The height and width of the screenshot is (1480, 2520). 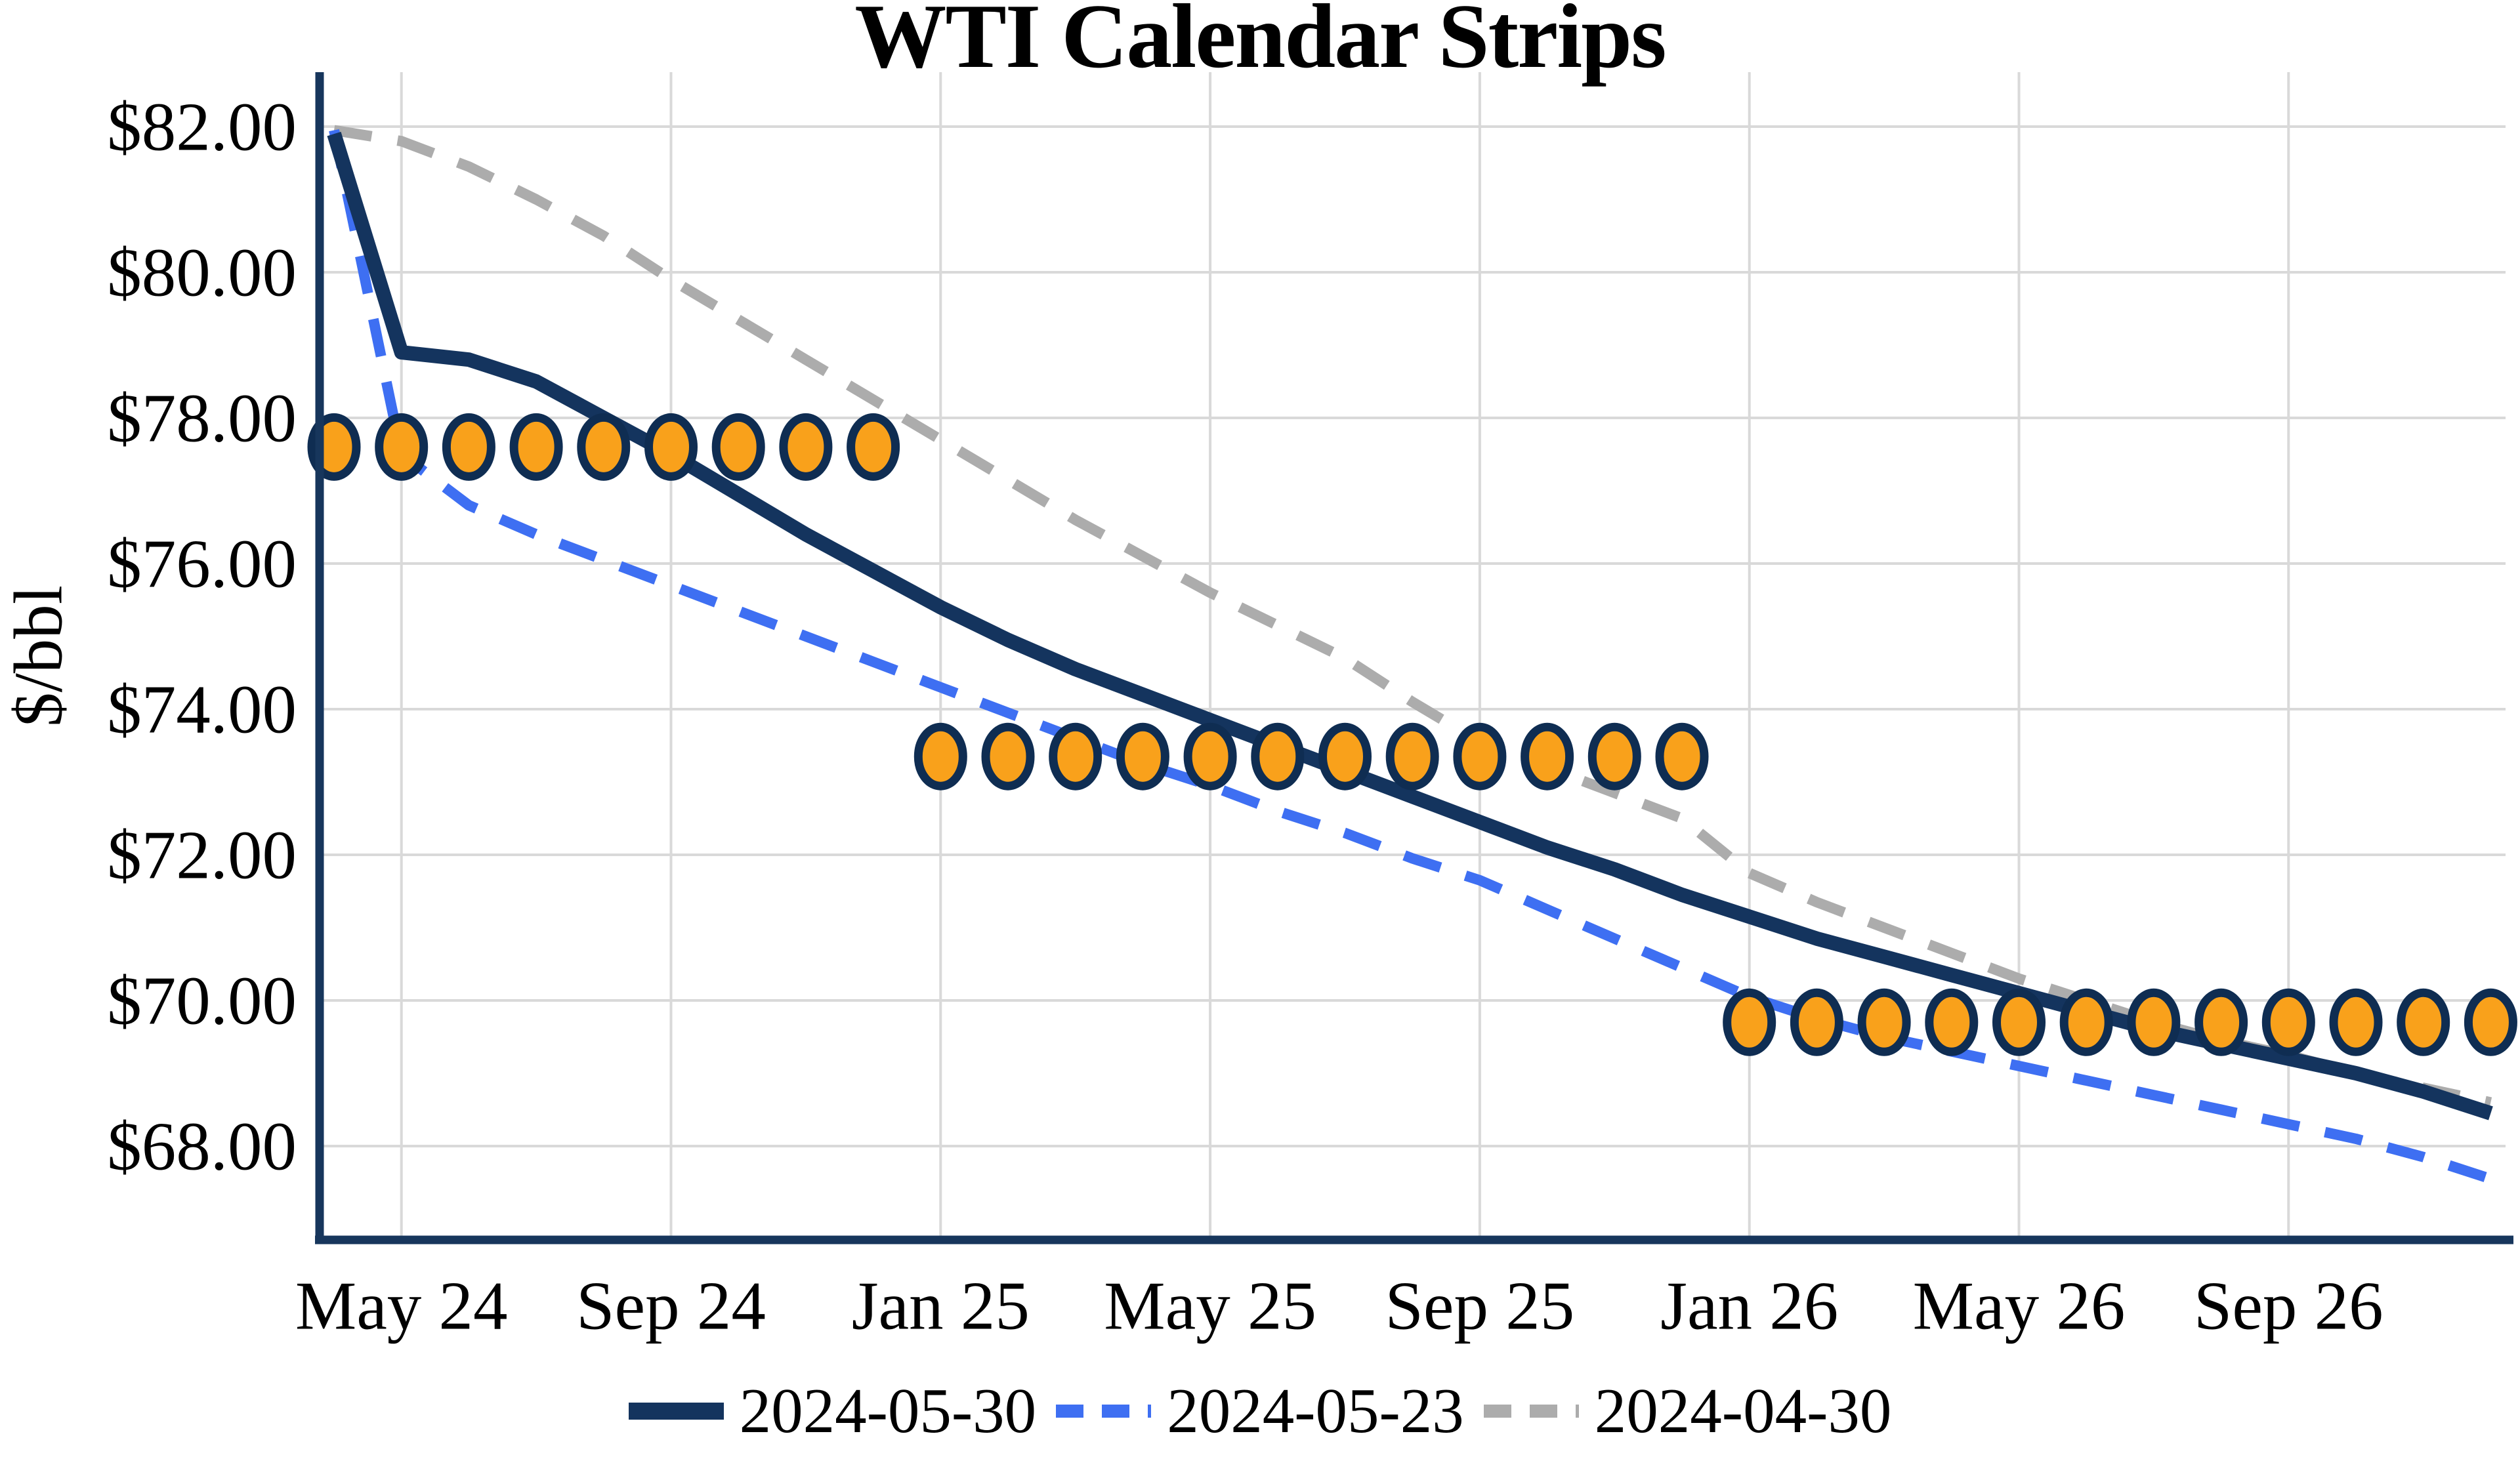 I want to click on legend-swatch-solid-line-icon, so click(x=676, y=1411).